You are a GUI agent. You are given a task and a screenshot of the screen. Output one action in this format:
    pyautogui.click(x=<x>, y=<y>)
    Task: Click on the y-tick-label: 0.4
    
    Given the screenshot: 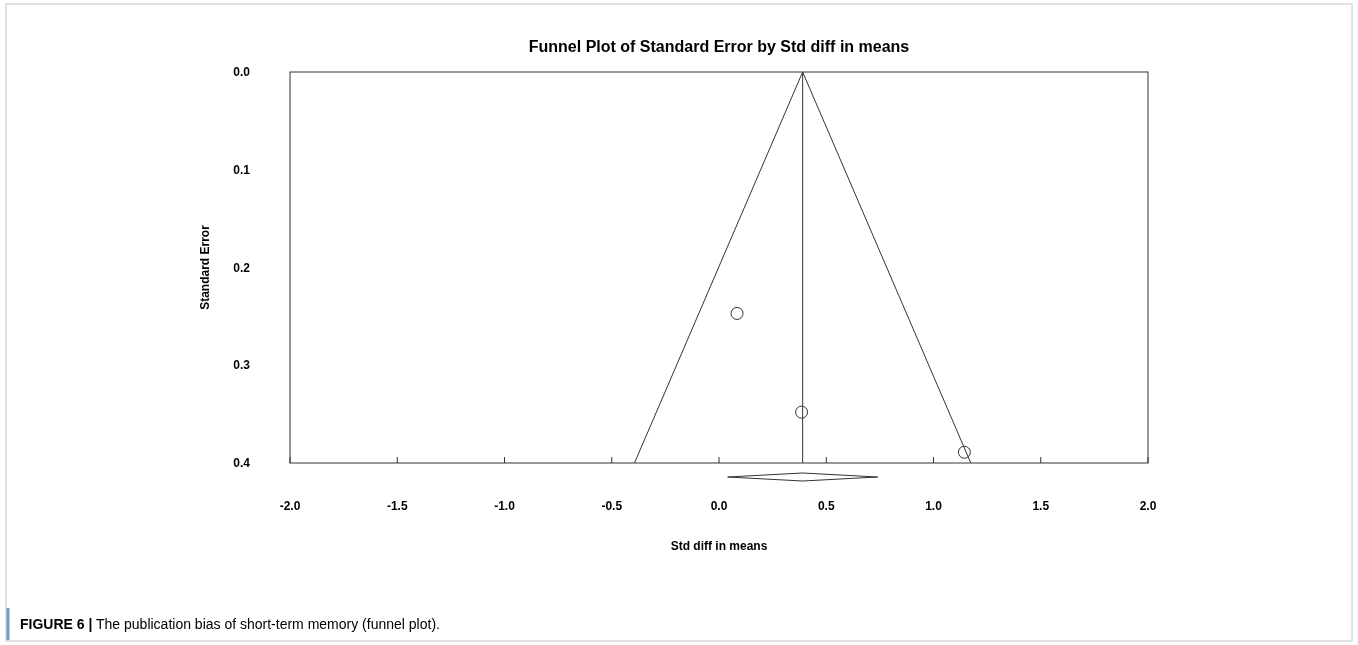 What is the action you would take?
    pyautogui.click(x=242, y=463)
    